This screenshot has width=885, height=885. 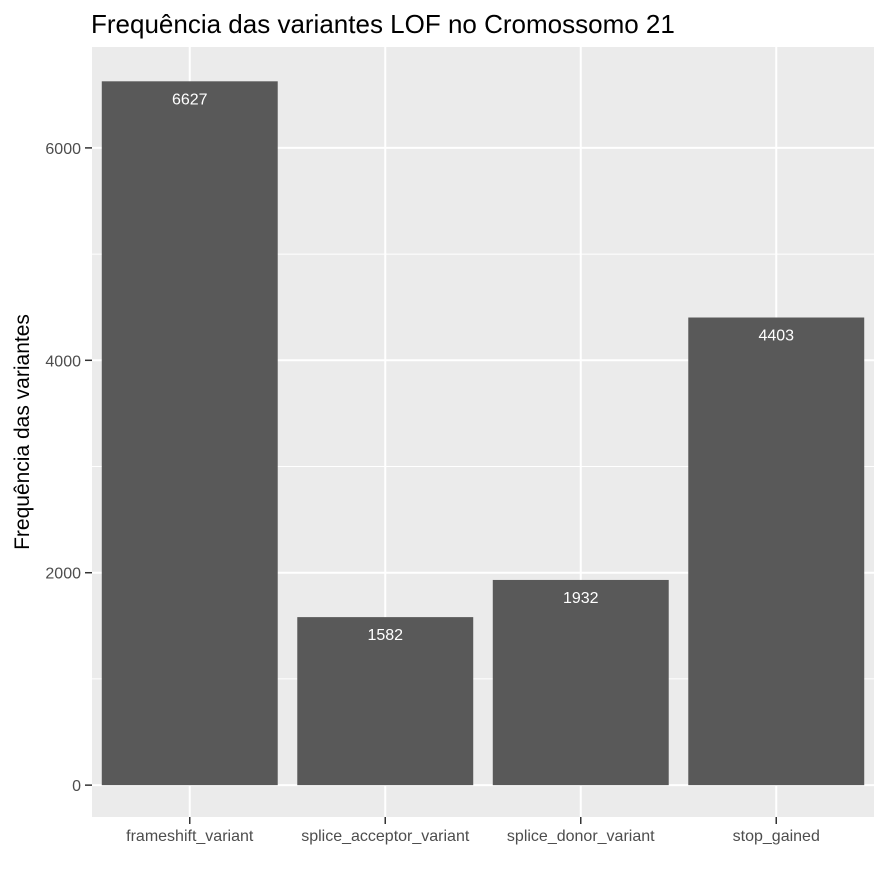 What do you see at coordinates (580, 682) in the screenshot?
I see `bar-splice_donor_variant` at bounding box center [580, 682].